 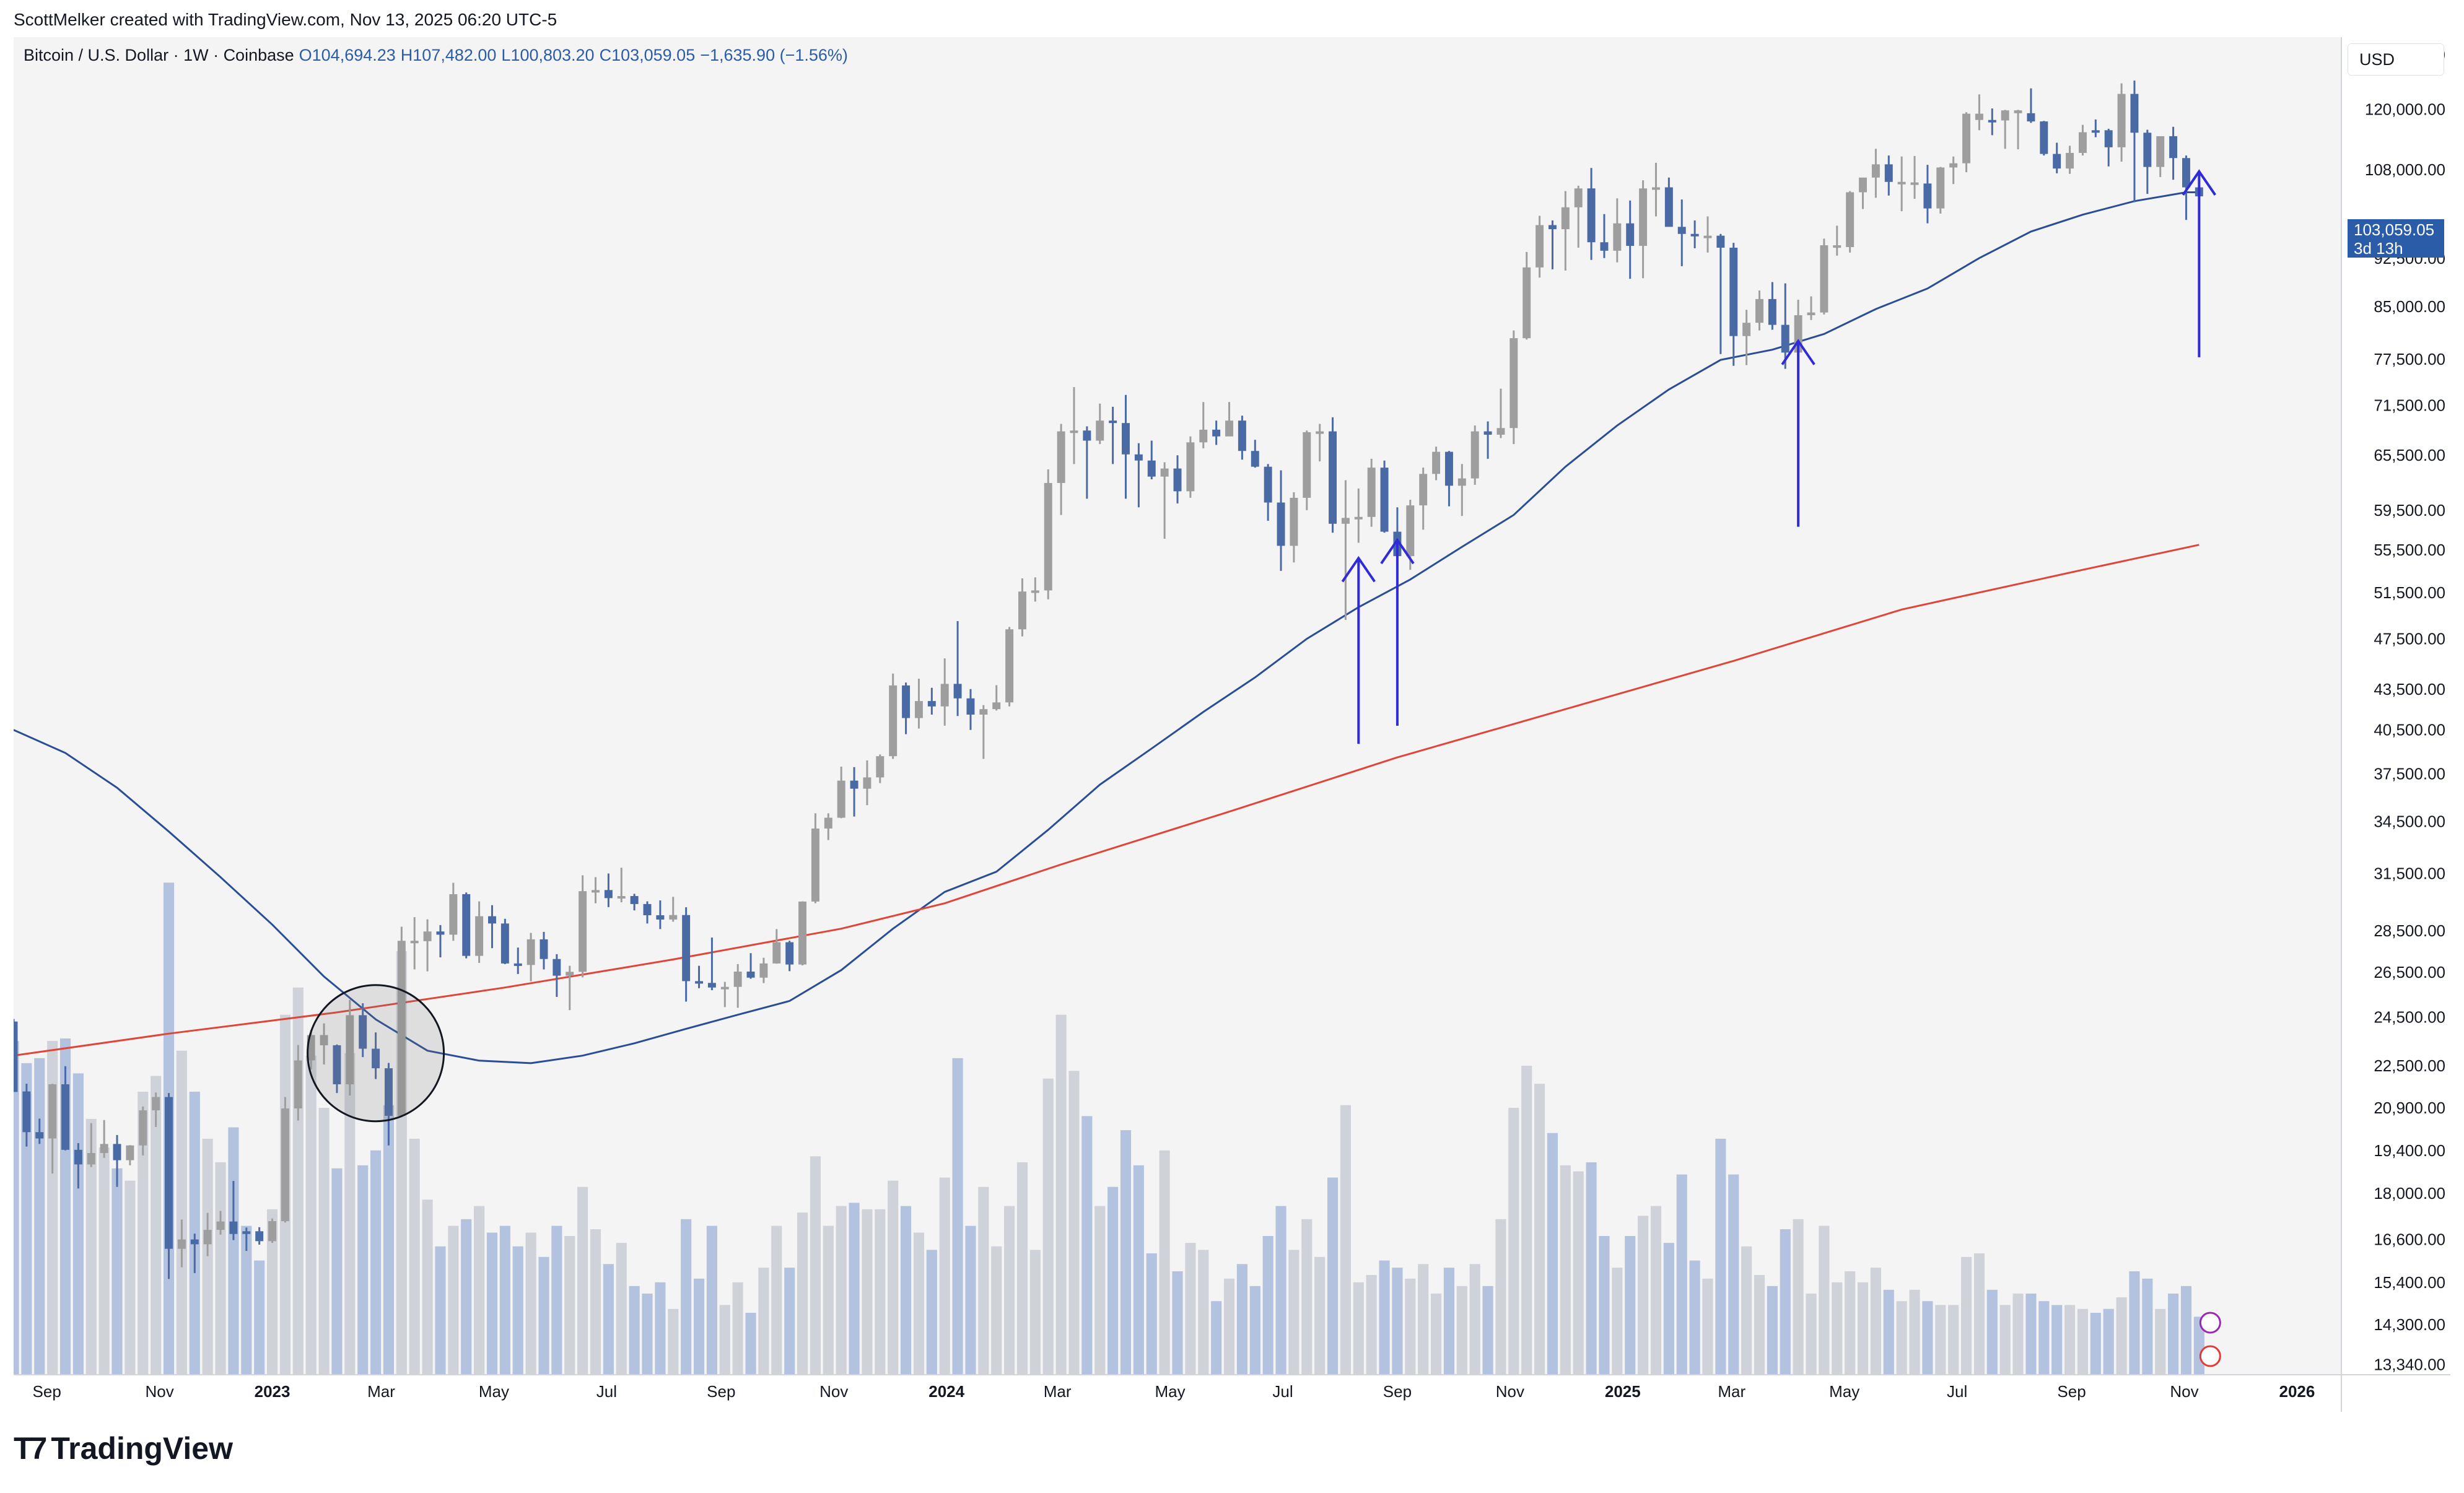 I want to click on high-value: H107,482.00, so click(x=448, y=55).